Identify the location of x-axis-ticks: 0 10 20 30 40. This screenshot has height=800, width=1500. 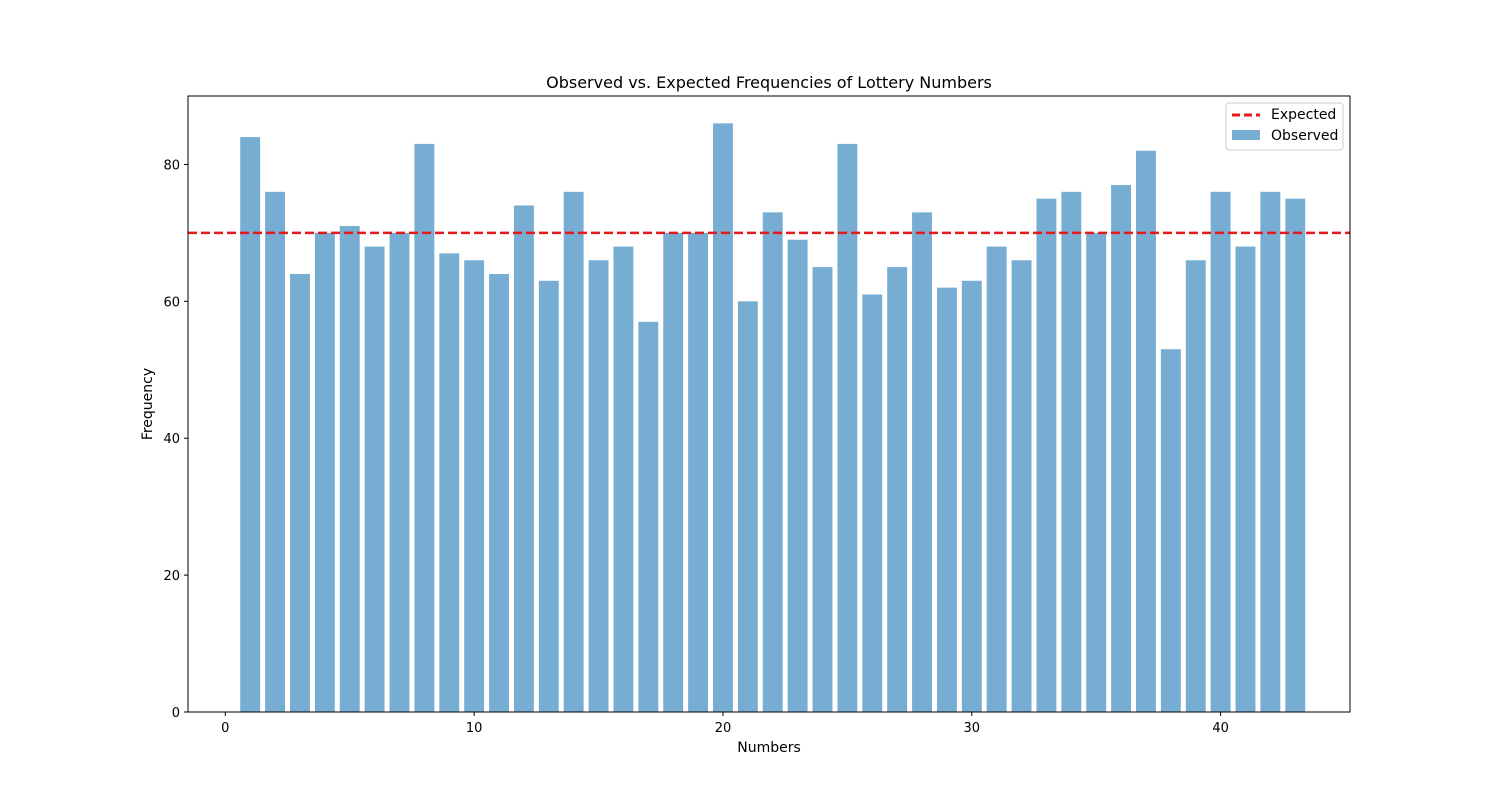
(725, 724).